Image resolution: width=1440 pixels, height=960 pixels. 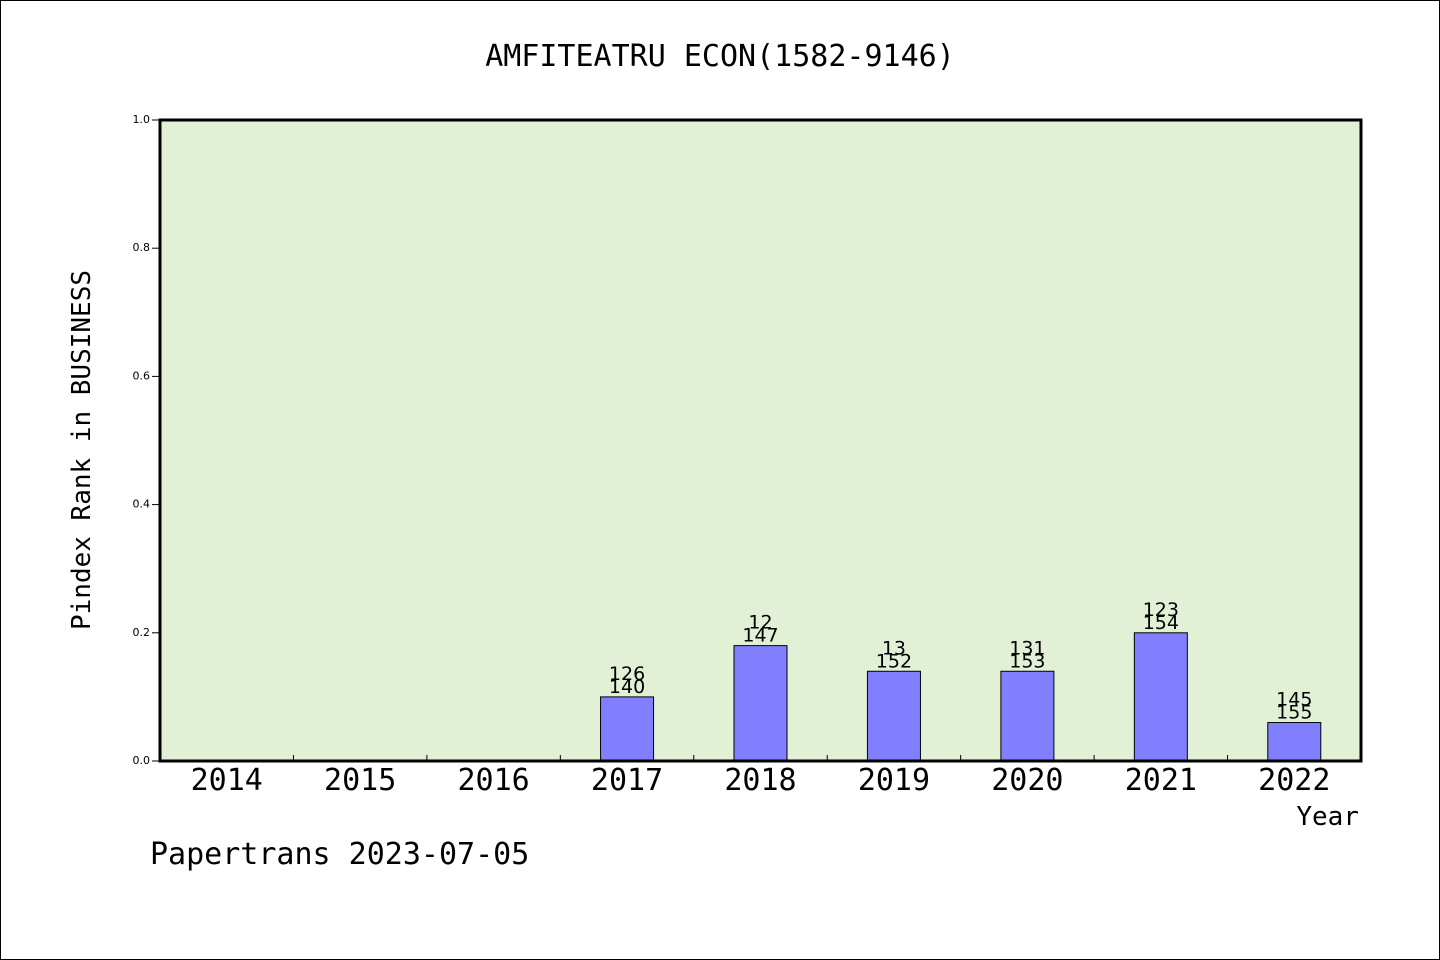 What do you see at coordinates (1294, 742) in the screenshot?
I see `bar-2022` at bounding box center [1294, 742].